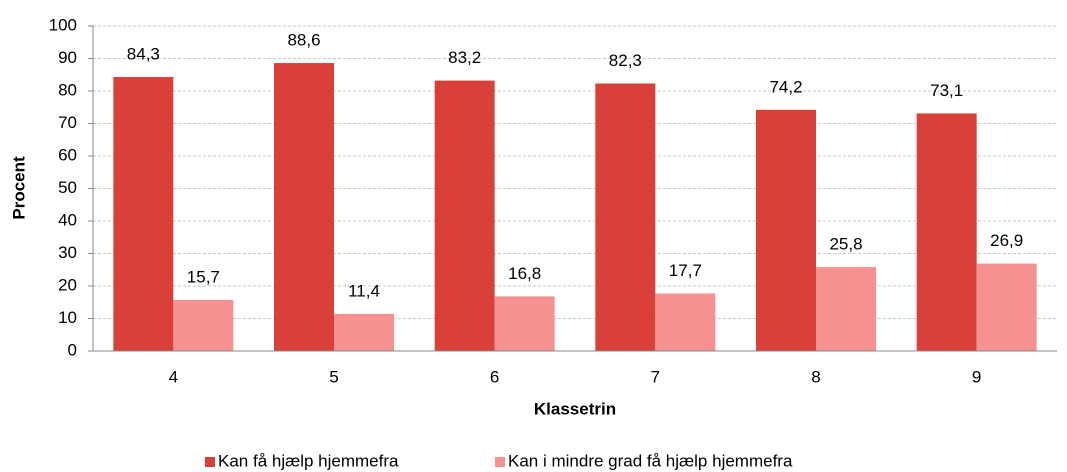 The image size is (1067, 472). What do you see at coordinates (308, 460) in the screenshot?
I see `legend-label: Kan få hjælp hjemmefra` at bounding box center [308, 460].